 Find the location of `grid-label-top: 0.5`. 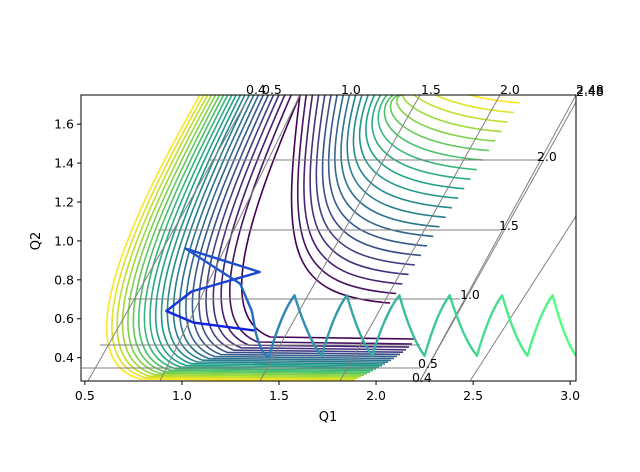

grid-label-top: 0.5 is located at coordinates (272, 89).